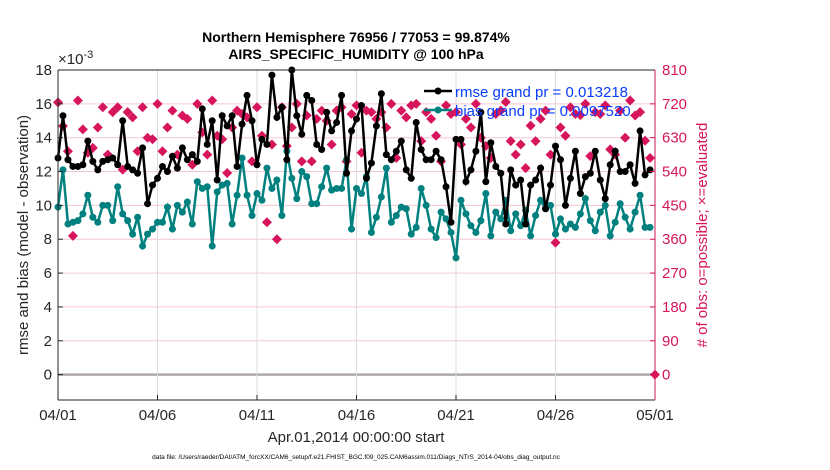  I want to click on y-right-tick-label: 180, so click(674, 307).